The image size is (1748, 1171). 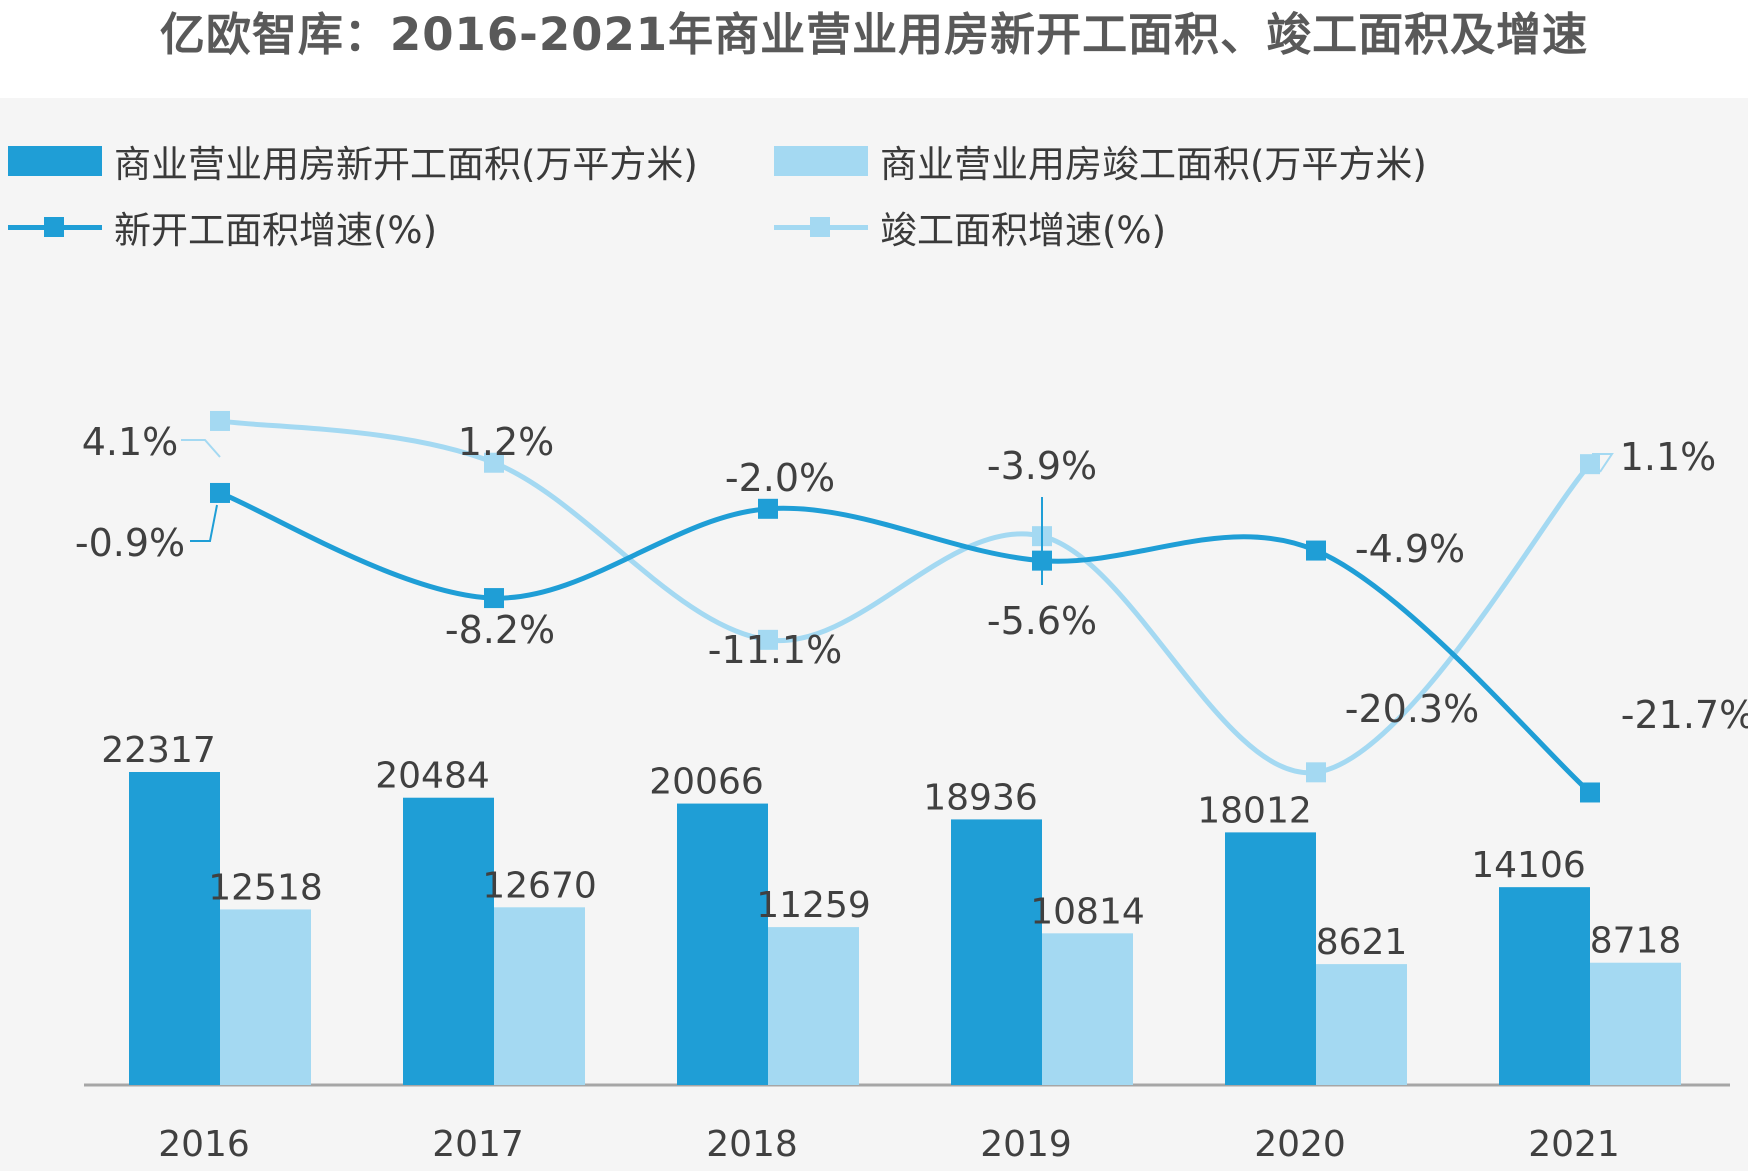 What do you see at coordinates (722, 944) in the screenshot?
I see `bar-new-2018` at bounding box center [722, 944].